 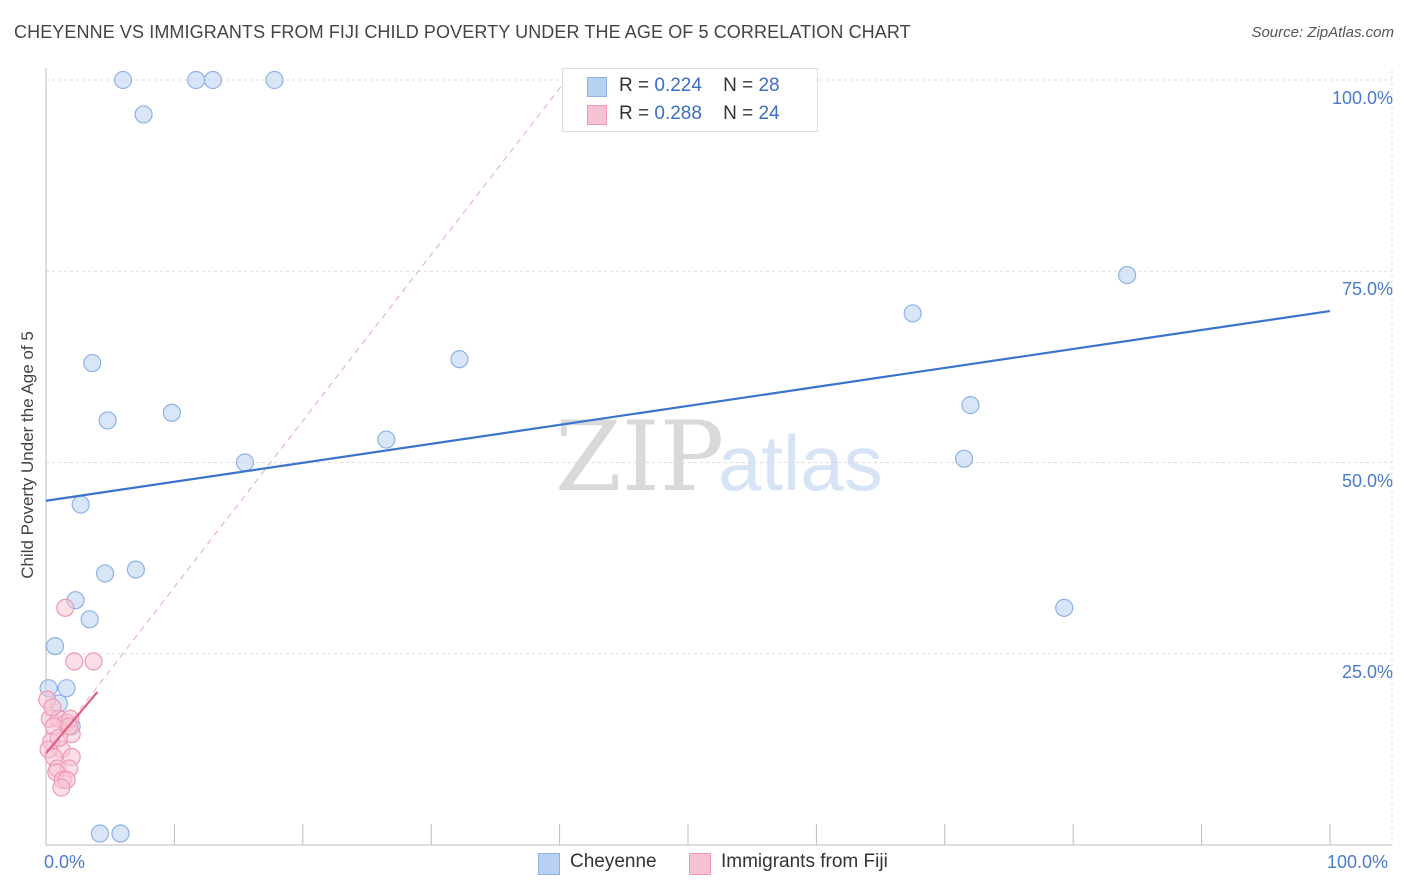 I want to click on watermark-zip: ZIP, so click(x=639, y=457).